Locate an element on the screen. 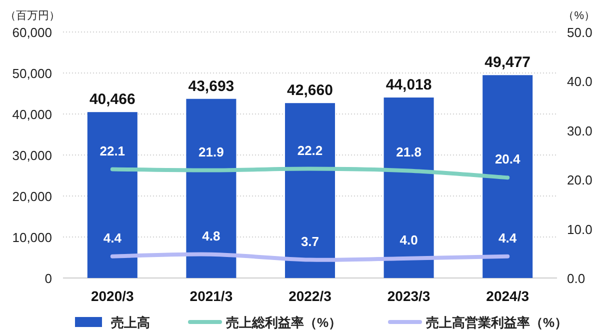 The width and height of the screenshot is (600, 335). data-label: 22.1 is located at coordinates (113, 150).